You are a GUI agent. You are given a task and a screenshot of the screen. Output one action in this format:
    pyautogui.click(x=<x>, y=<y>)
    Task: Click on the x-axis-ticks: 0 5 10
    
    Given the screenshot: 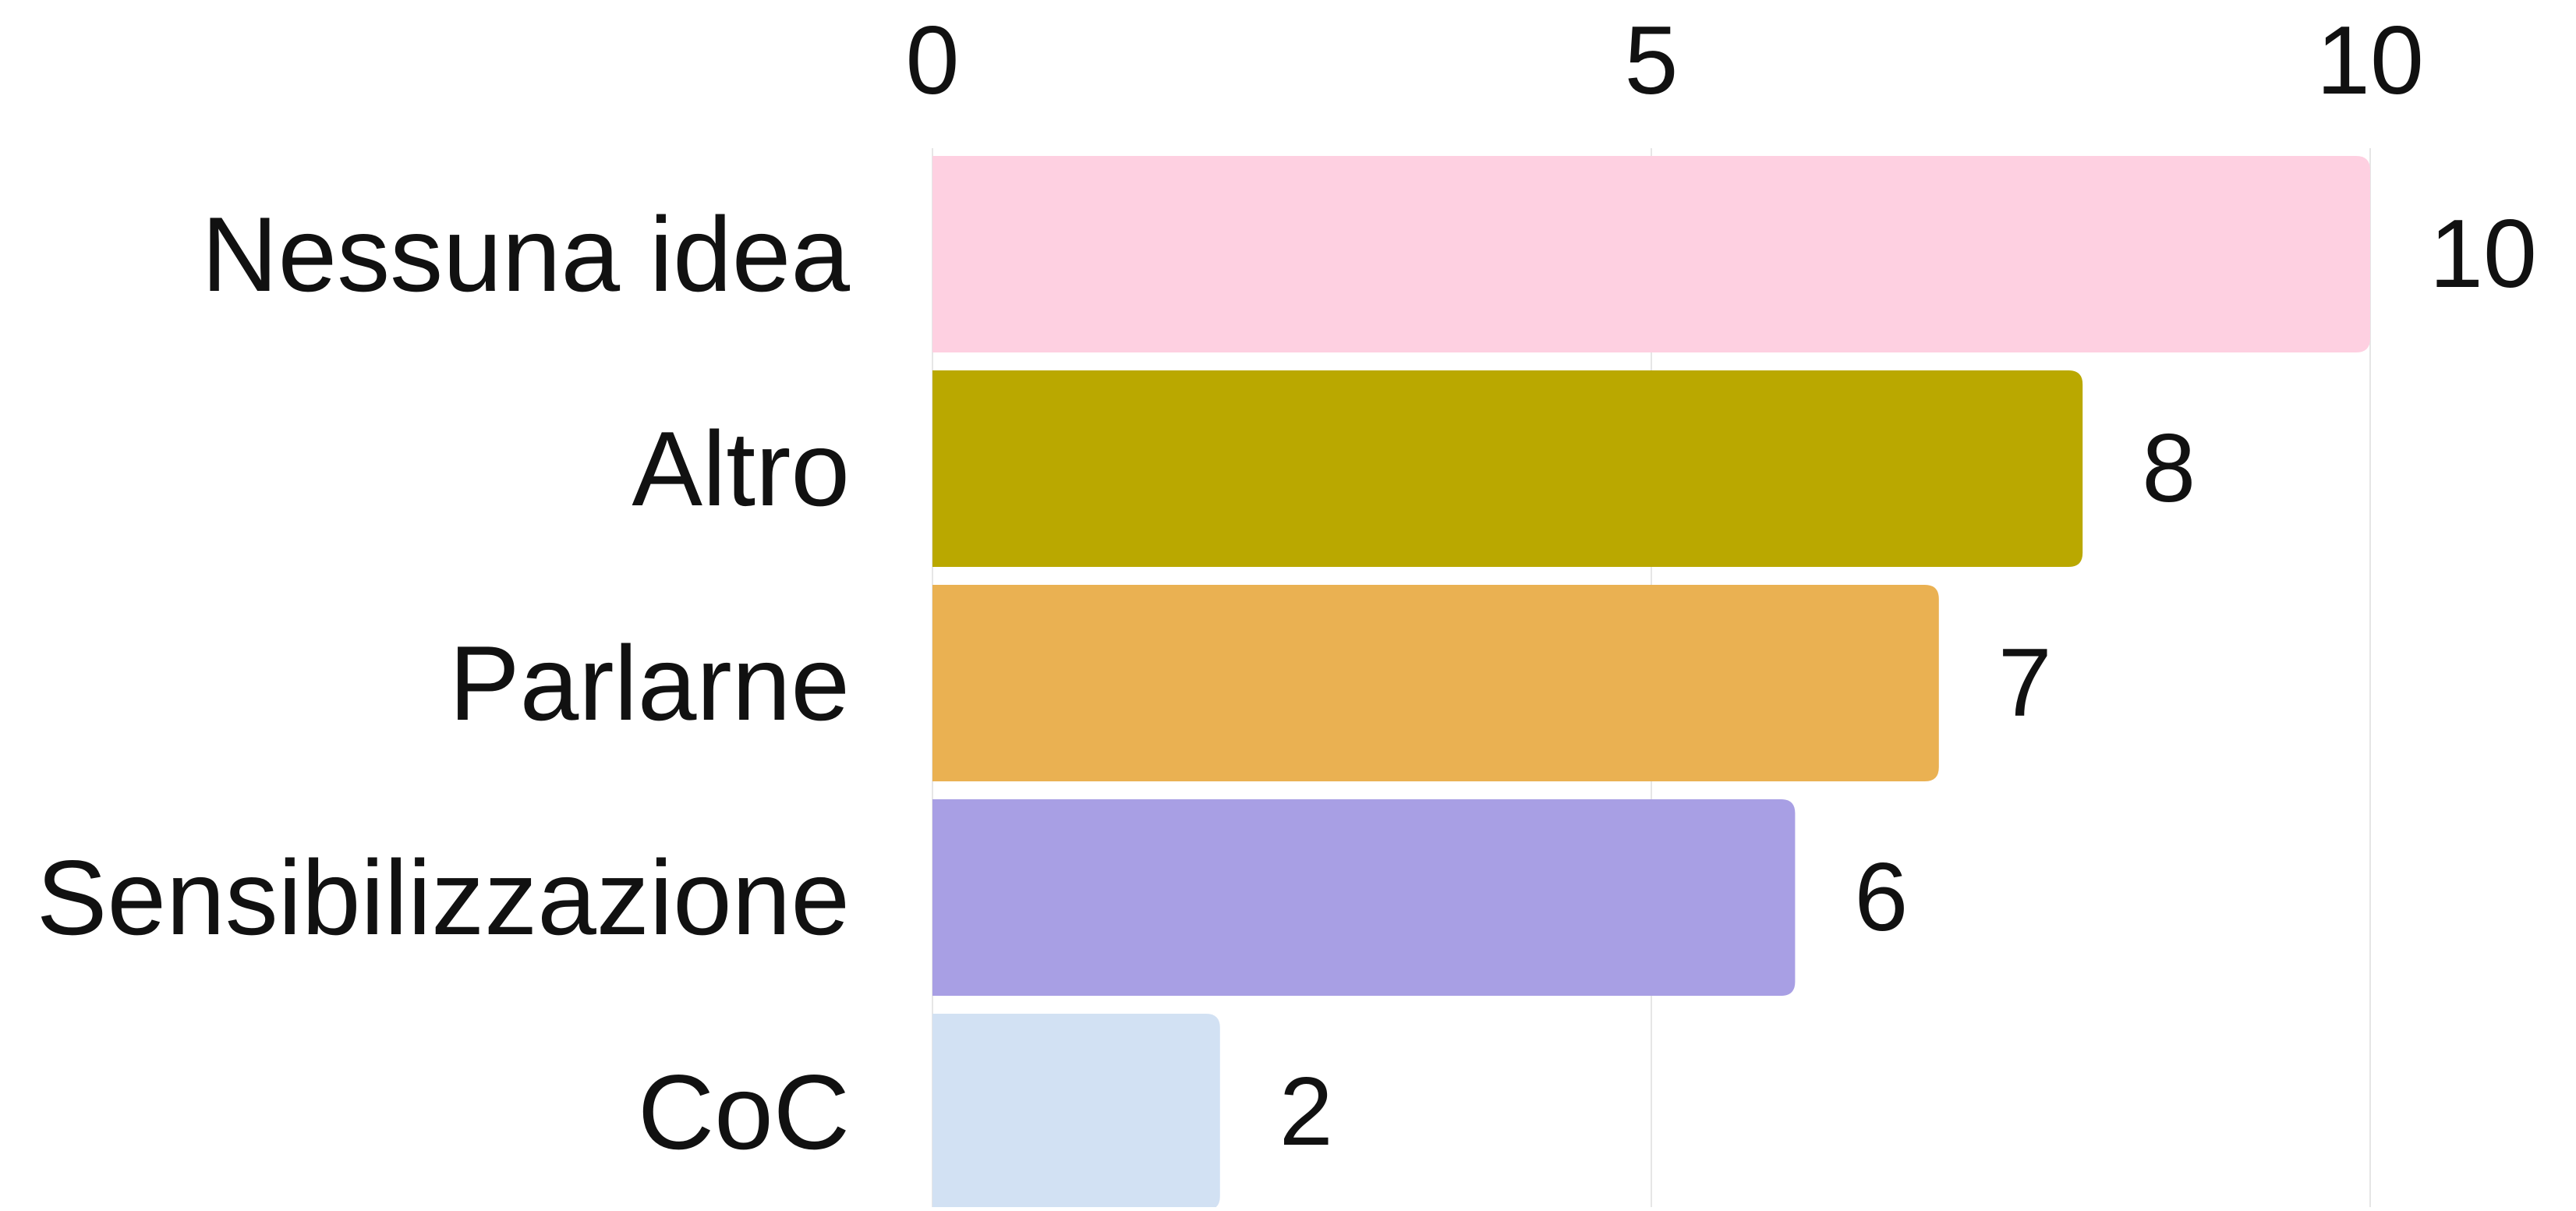 What is the action you would take?
    pyautogui.click(x=1665, y=61)
    